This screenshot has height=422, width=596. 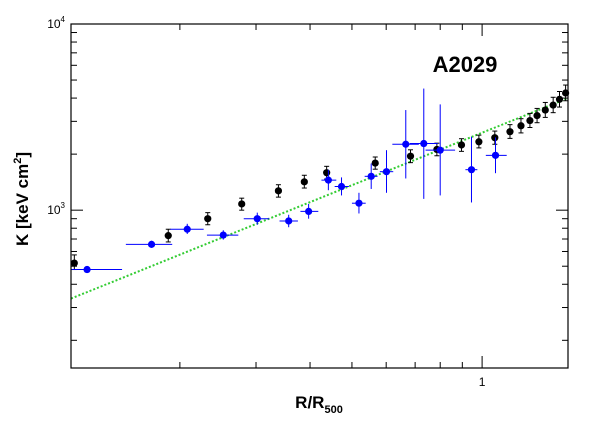 What do you see at coordinates (22, 155) in the screenshot?
I see `y-axis-title-tail: ]` at bounding box center [22, 155].